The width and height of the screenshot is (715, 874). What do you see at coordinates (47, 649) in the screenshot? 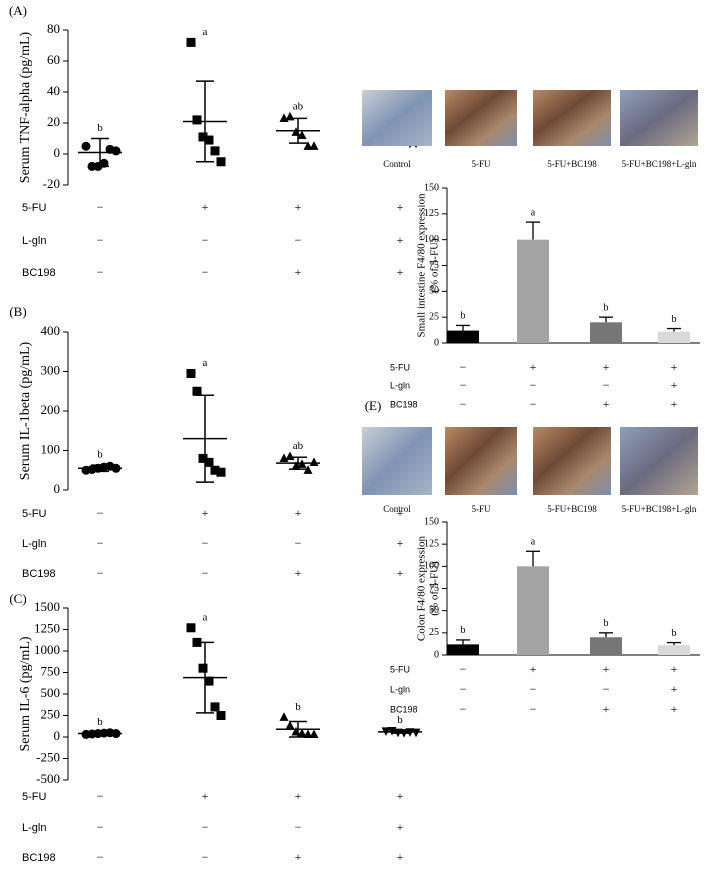
I see `y-tick-label: 1000` at bounding box center [47, 649].